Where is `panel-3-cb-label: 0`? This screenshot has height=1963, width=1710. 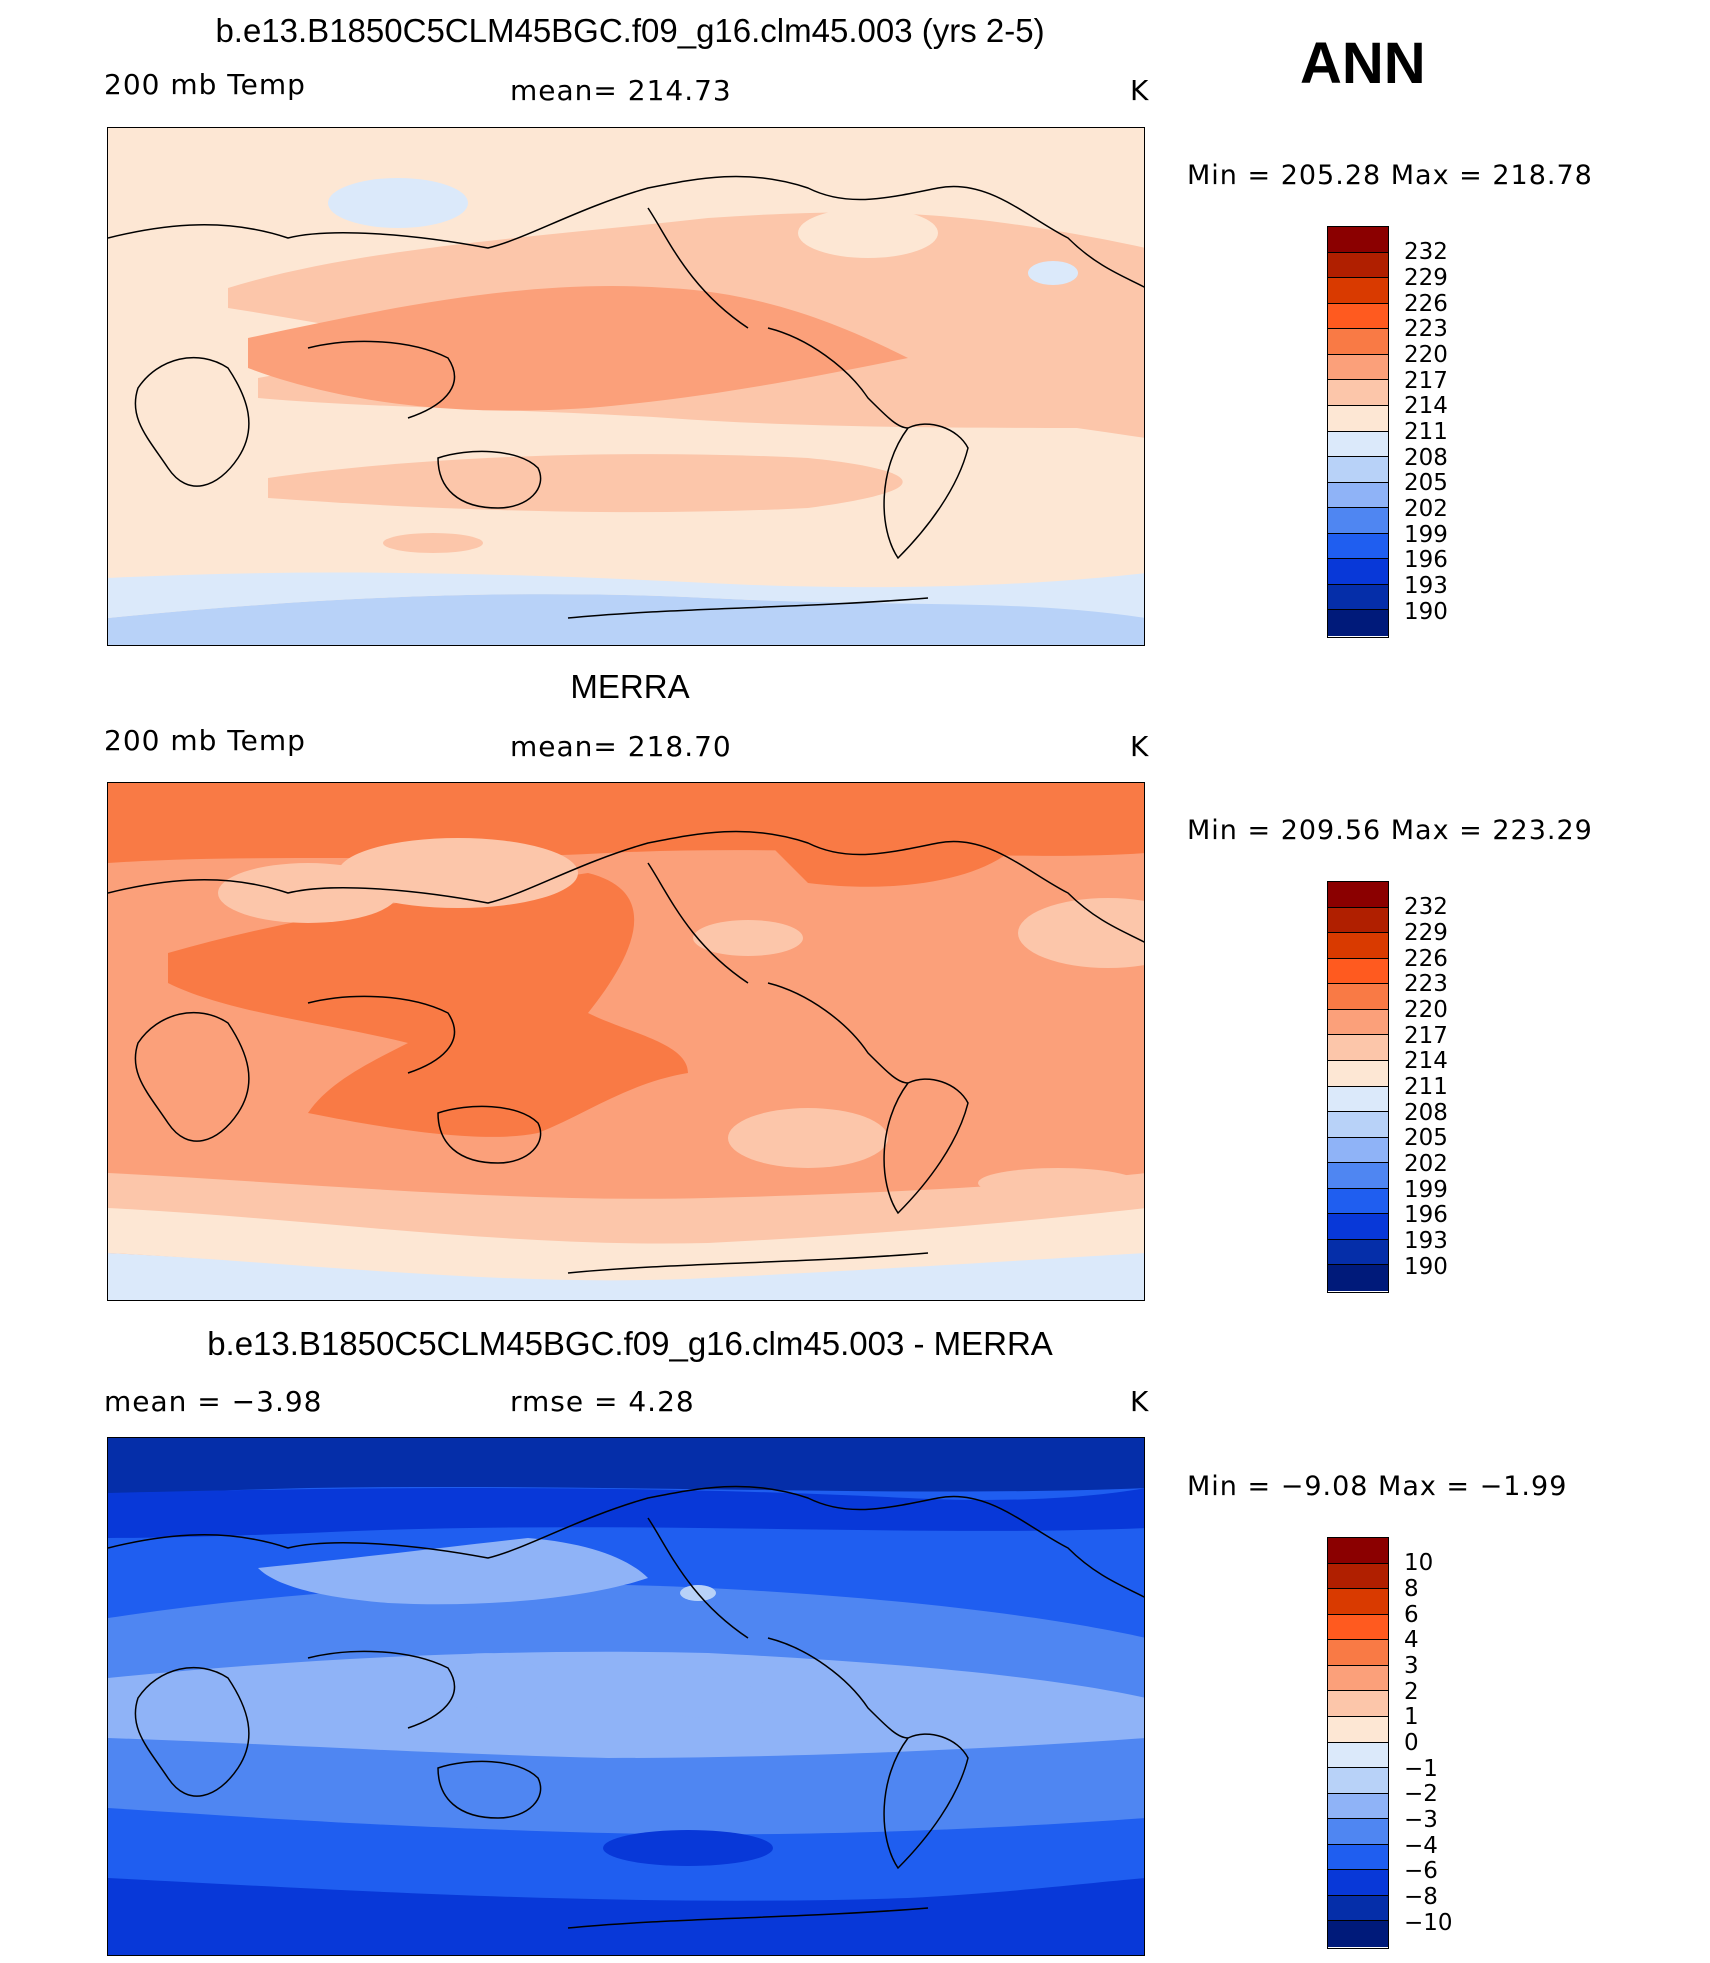
panel-3-cb-label: 0 is located at coordinates (1411, 1743).